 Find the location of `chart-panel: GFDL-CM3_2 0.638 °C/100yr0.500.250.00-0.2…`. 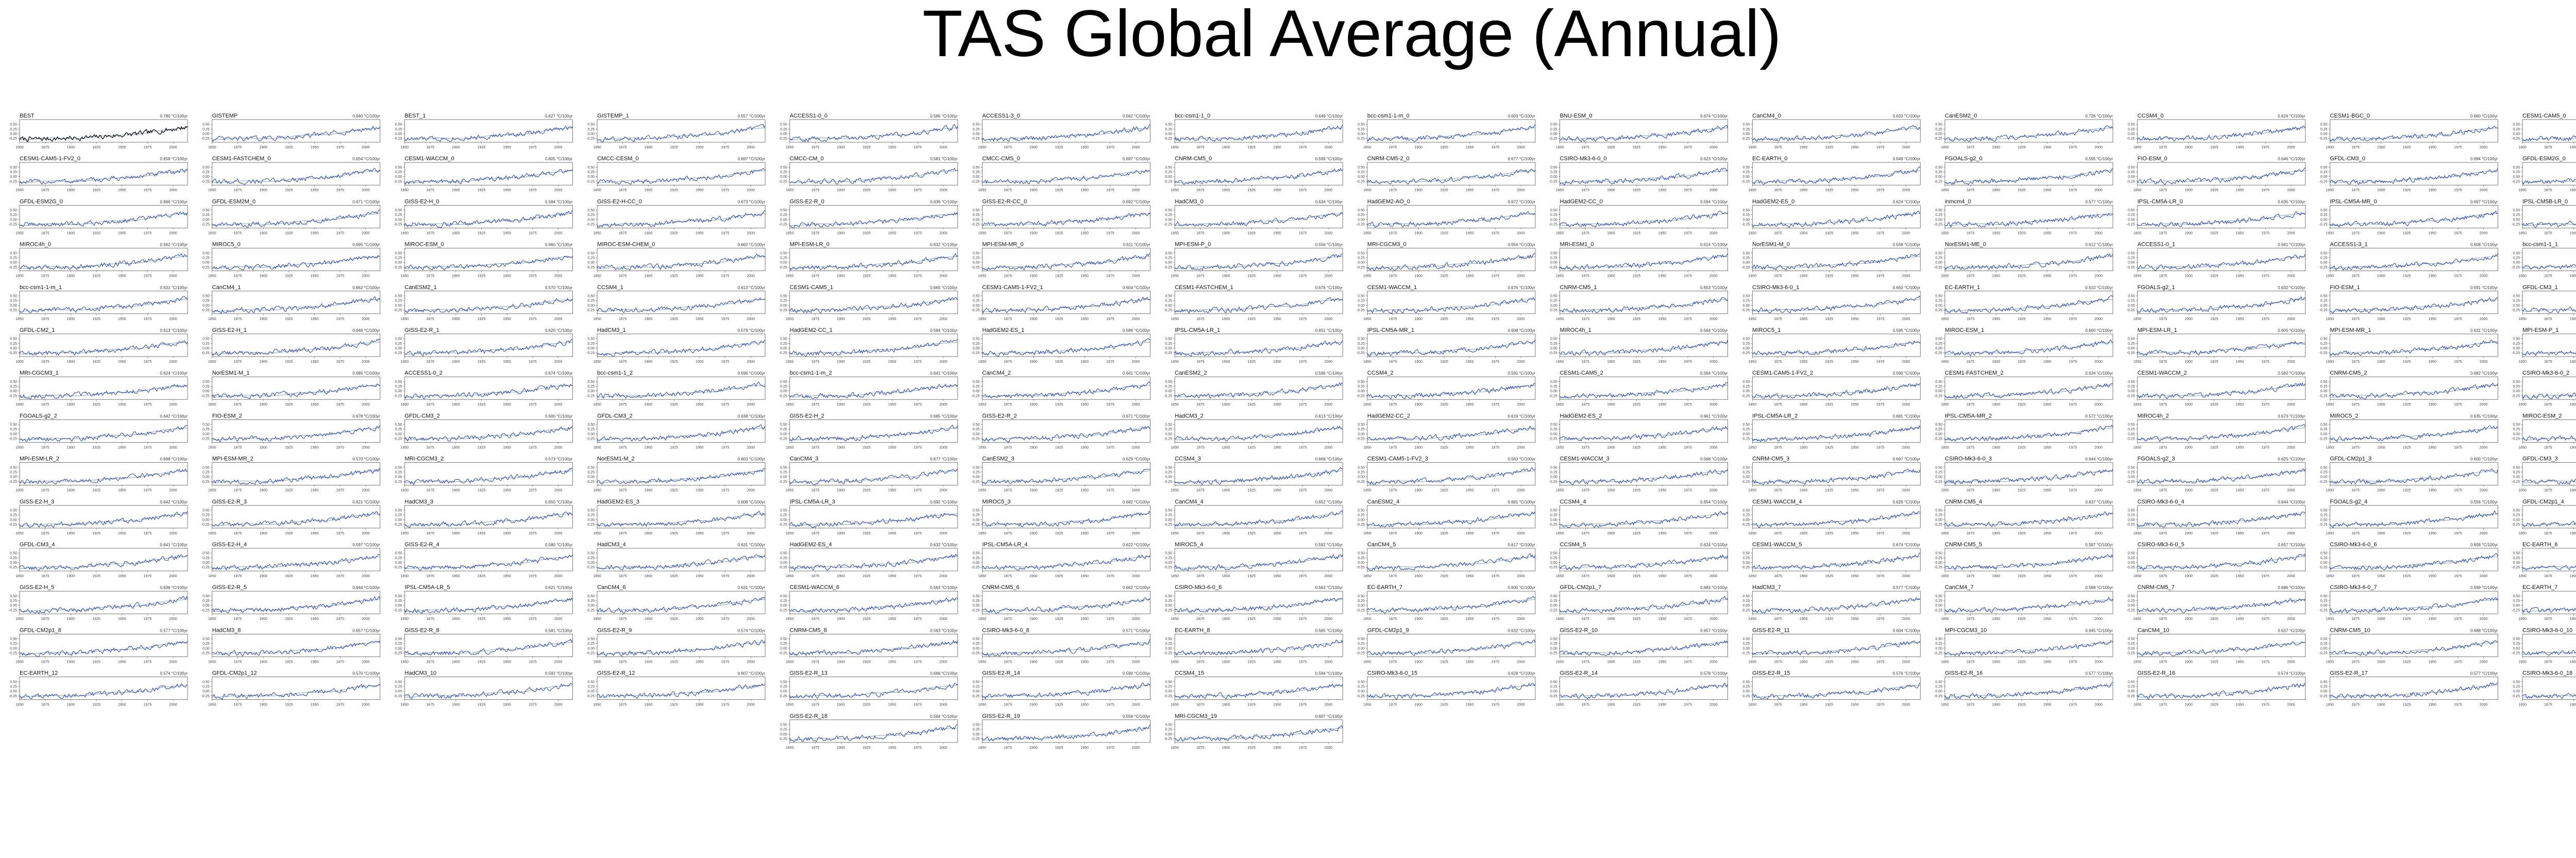

chart-panel: GFDL-CM3_2 0.638 °C/100yr0.500.250.00-0.2… is located at coordinates (676, 431).